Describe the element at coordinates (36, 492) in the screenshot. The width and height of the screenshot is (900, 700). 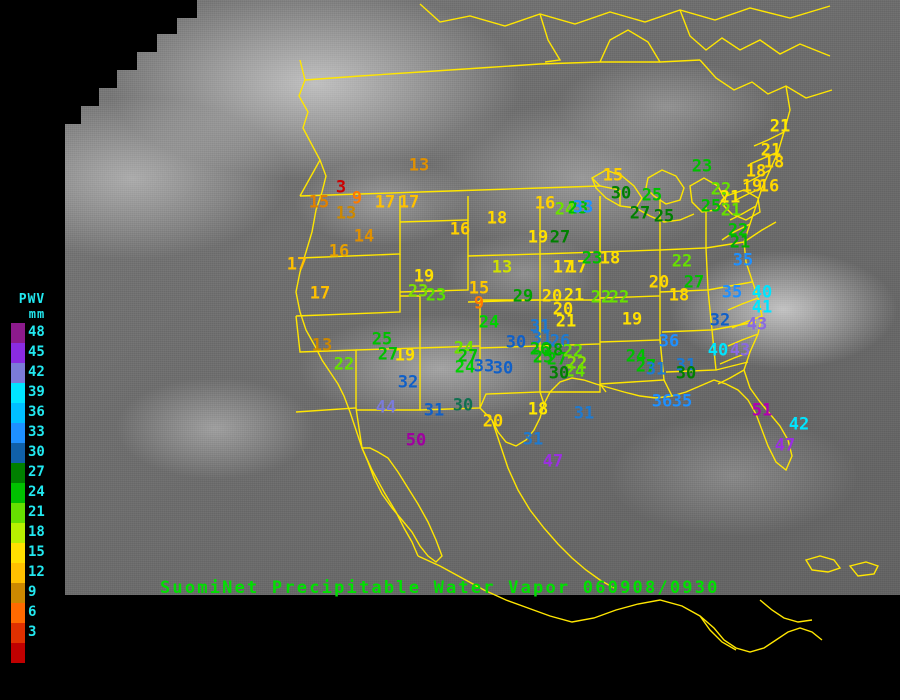
I see `legend-tick-label: 24` at that location.